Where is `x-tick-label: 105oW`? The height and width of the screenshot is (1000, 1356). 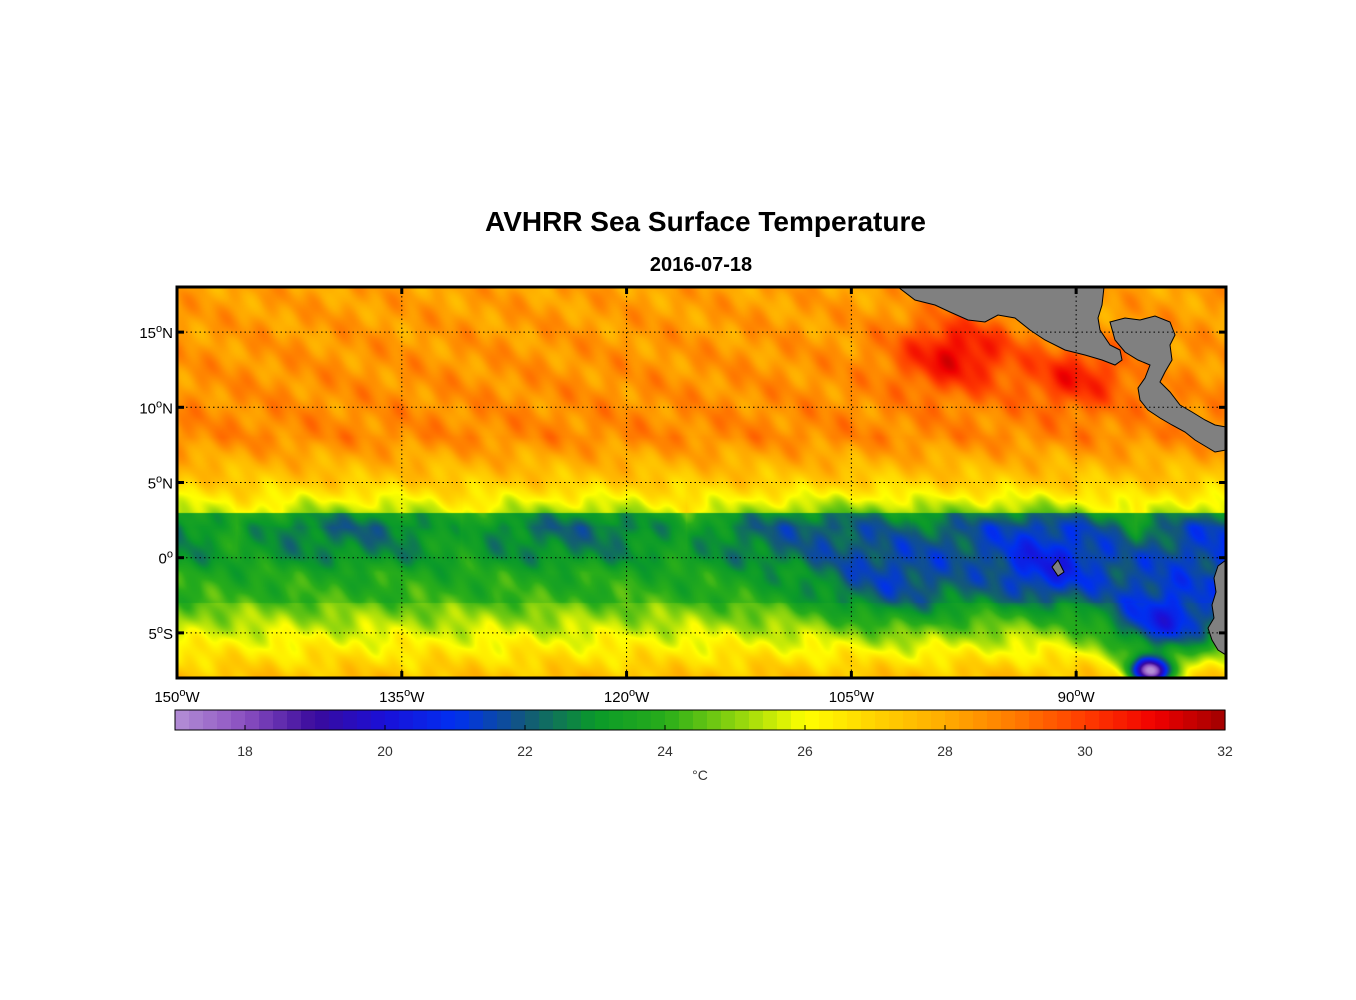 x-tick-label: 105oW is located at coordinates (852, 696).